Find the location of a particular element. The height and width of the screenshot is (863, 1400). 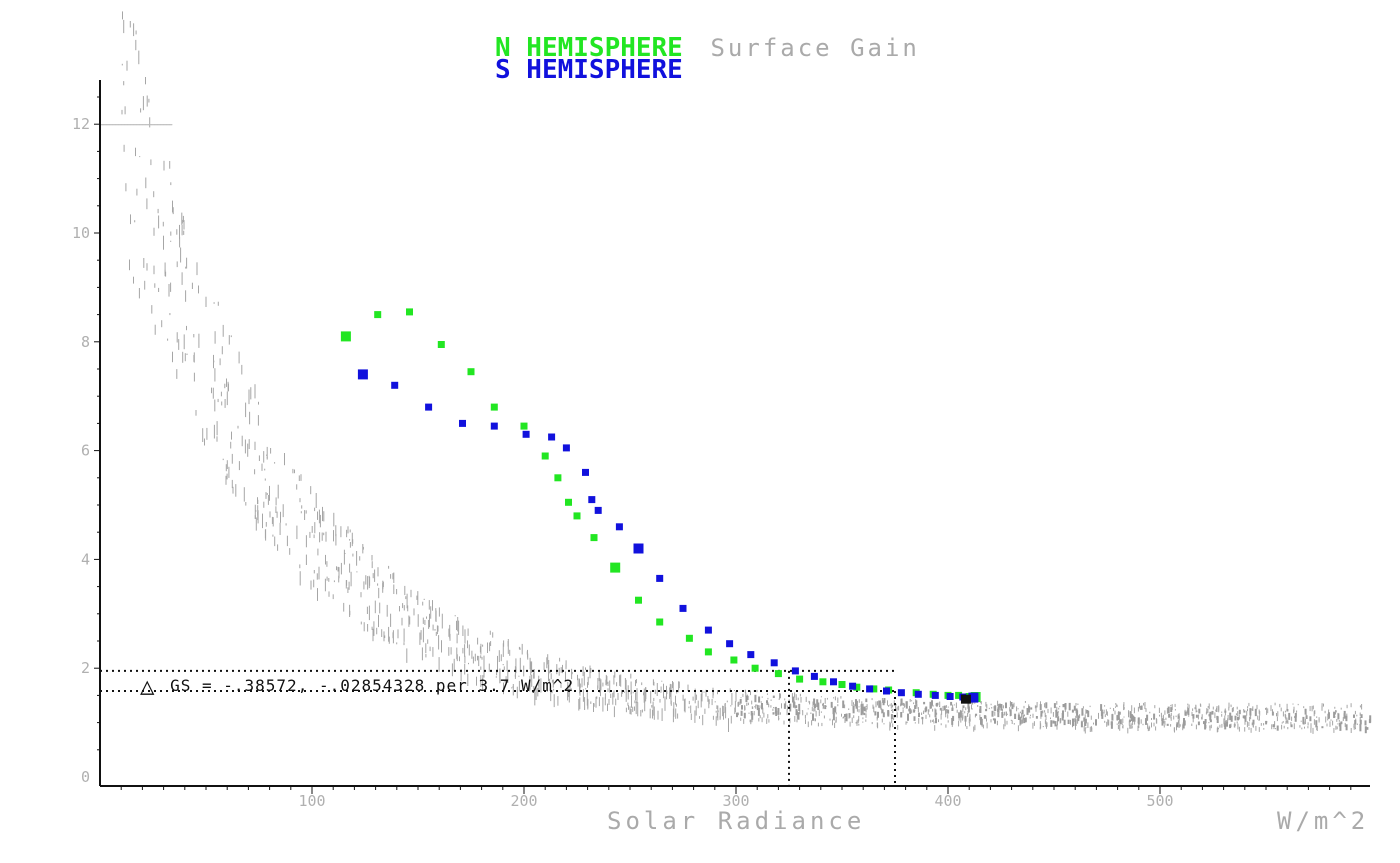

y-tick-label: 0 is located at coordinates (85, 777).